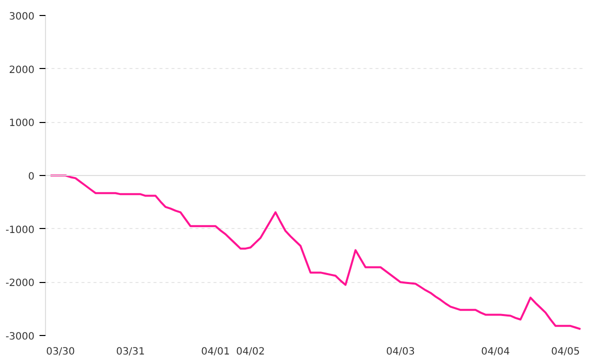  What do you see at coordinates (20, 230) in the screenshot?
I see `y-tick-label: -1000` at bounding box center [20, 230].